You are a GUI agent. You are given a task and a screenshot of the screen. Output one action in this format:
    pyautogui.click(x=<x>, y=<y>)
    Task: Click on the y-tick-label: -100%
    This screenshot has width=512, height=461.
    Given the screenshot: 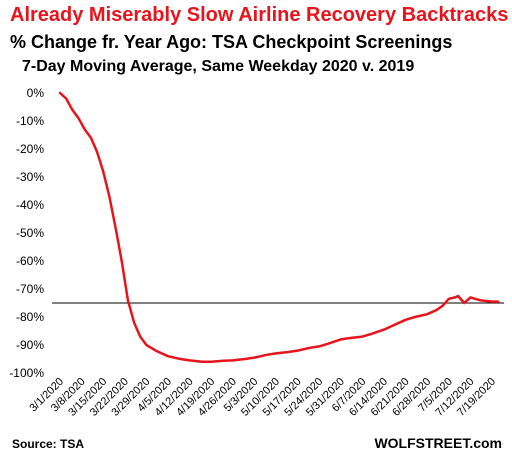 What is the action you would take?
    pyautogui.click(x=26, y=373)
    